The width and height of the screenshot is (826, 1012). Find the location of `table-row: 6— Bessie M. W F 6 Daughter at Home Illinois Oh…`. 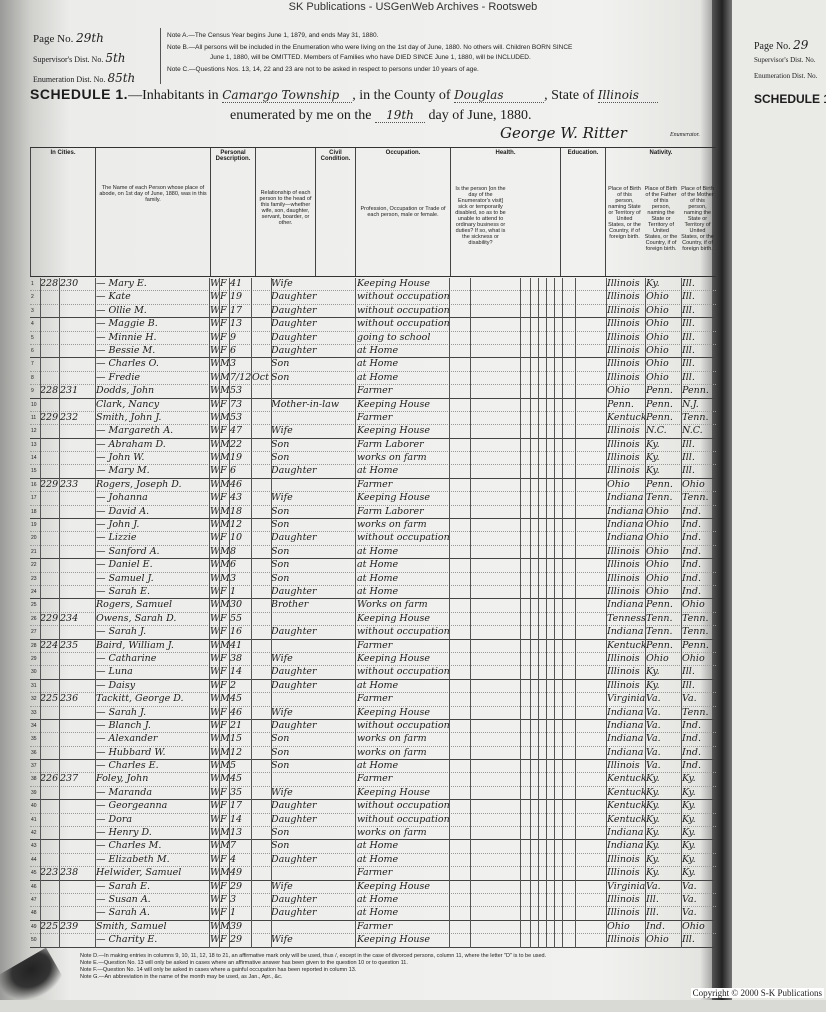

table-row: 6— Bessie M. W F 6 Daughter at Home Illinois Oh… is located at coordinates (373, 351).